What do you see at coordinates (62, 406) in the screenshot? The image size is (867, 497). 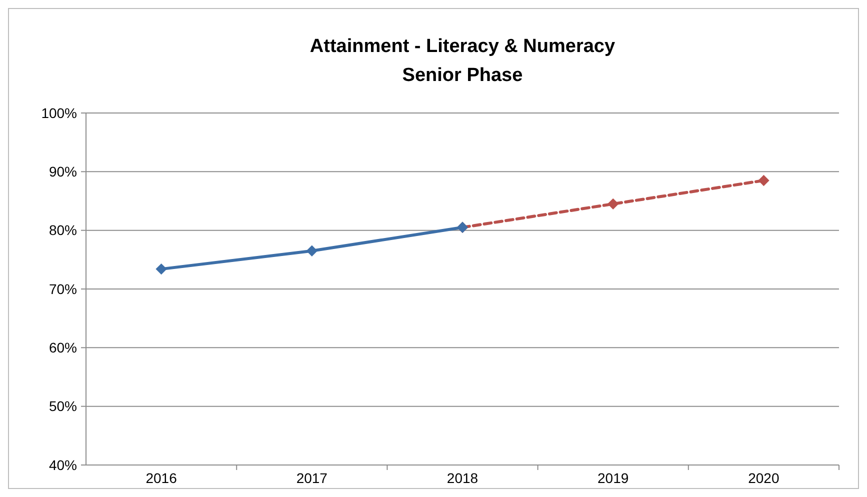 I see `y-tick-label: 50%` at bounding box center [62, 406].